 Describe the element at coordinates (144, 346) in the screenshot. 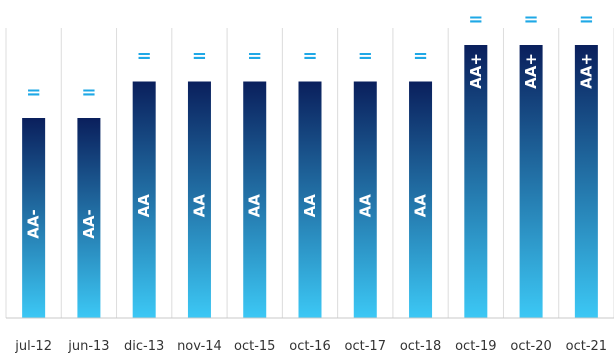

I see `x-tick-label: dic-13` at that location.